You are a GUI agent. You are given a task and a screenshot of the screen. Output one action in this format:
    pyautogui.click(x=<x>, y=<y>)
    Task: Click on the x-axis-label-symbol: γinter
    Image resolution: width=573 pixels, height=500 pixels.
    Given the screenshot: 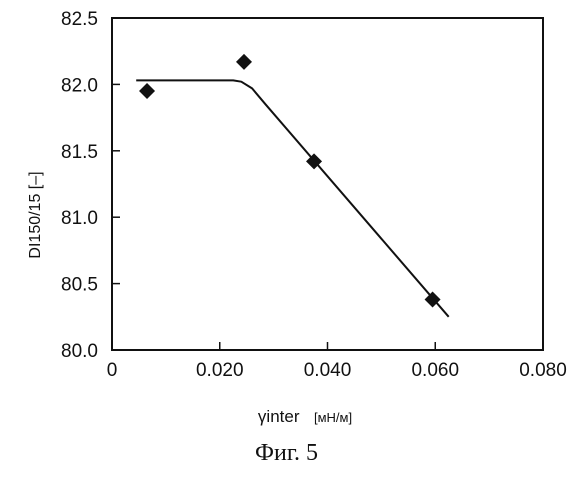 What is the action you would take?
    pyautogui.click(x=279, y=416)
    